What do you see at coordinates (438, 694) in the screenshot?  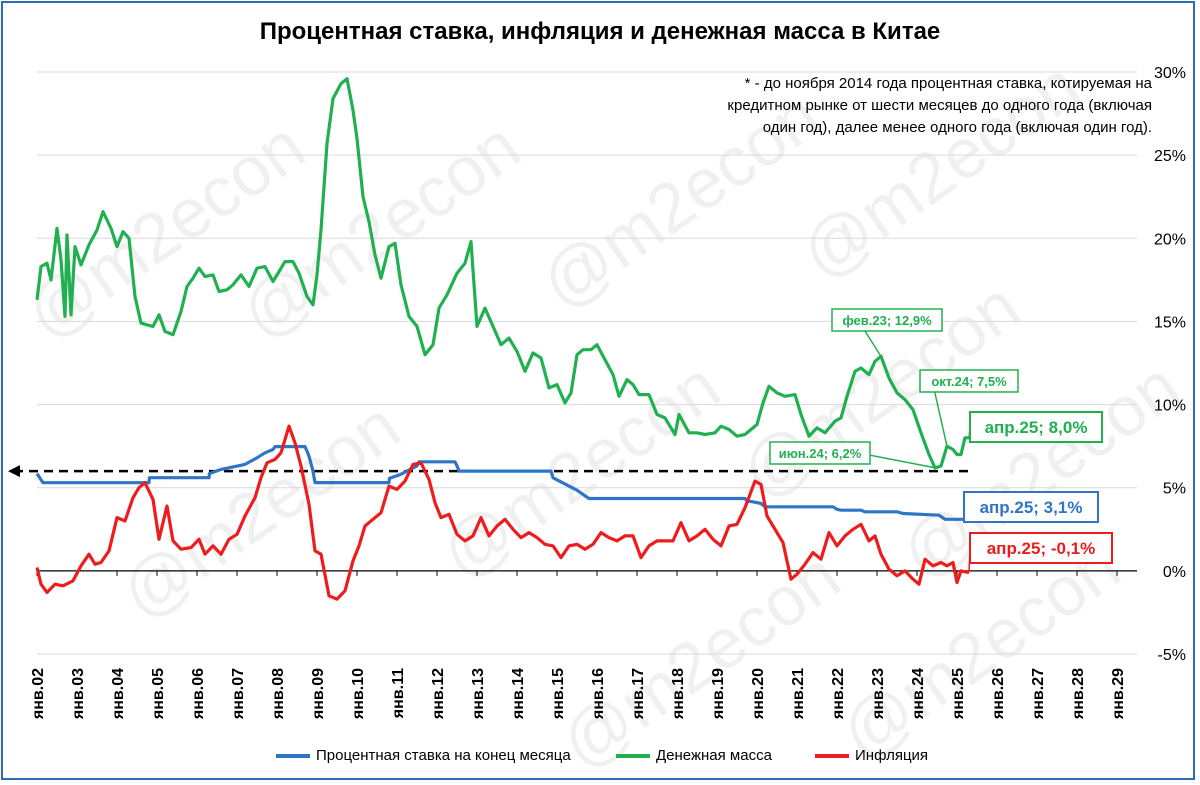 I see `x-tick-label: янв.12` at bounding box center [438, 694].